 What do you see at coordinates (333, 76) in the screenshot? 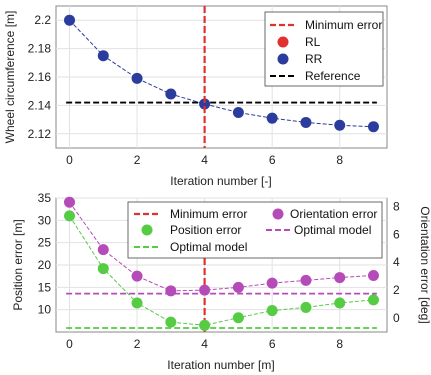
I see `legend-reference-label: Reference` at bounding box center [333, 76].